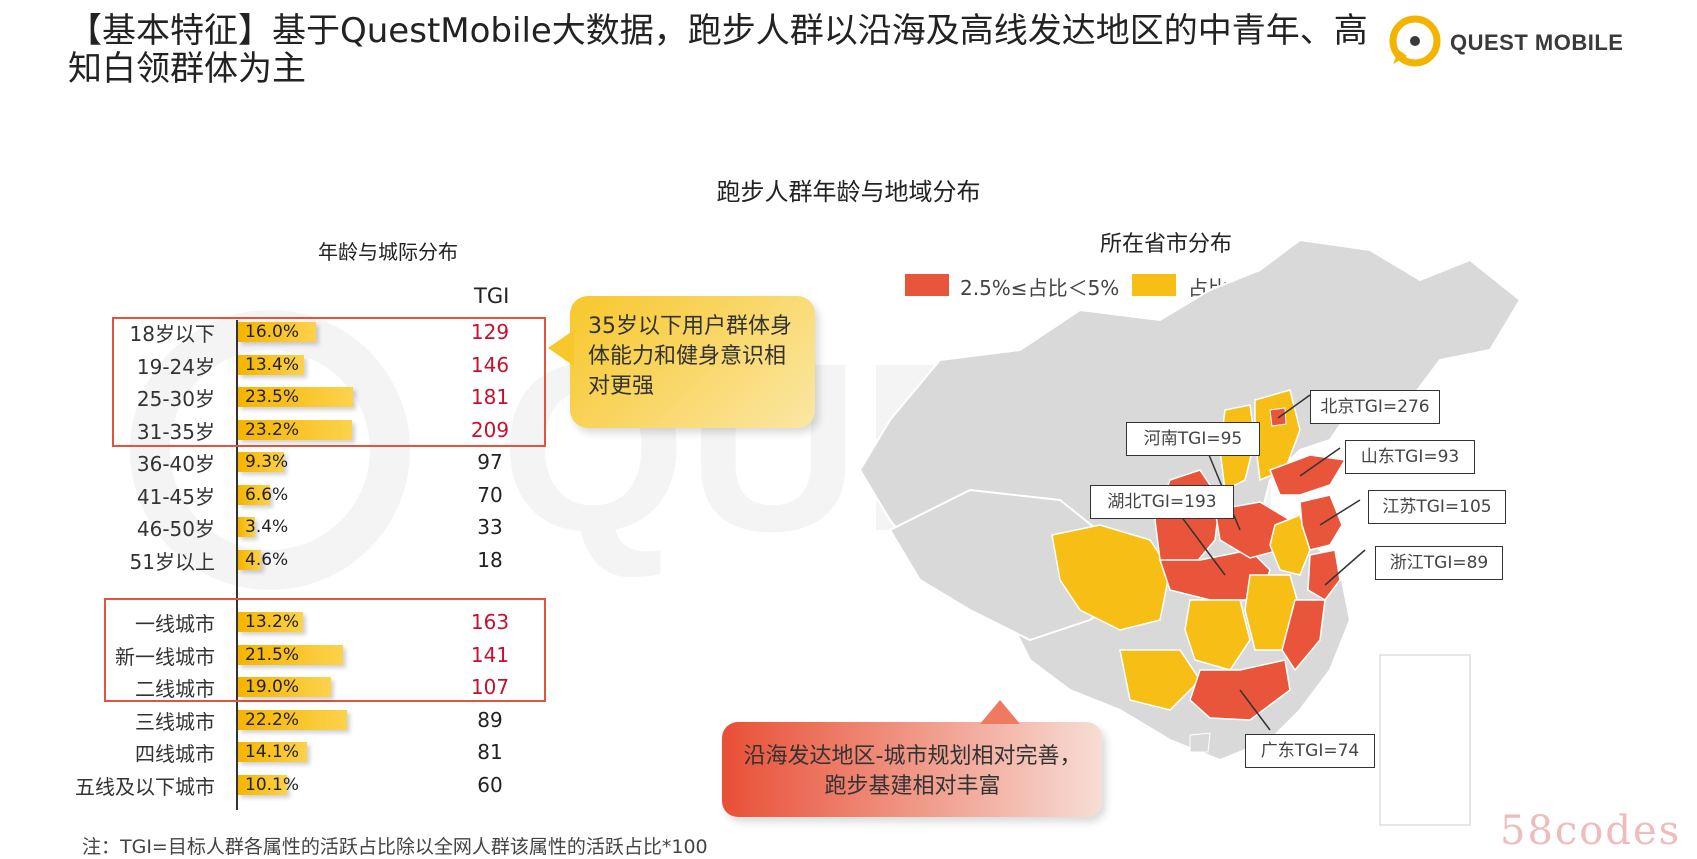 The width and height of the screenshot is (1697, 859). Describe the element at coordinates (1324, 575) in the screenshot. I see `map-province-zhejiang` at that location.